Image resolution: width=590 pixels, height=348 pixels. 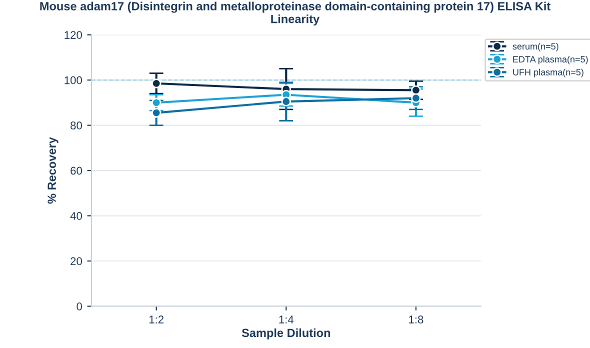 What do you see at coordinates (53, 170) in the screenshot?
I see `y-axis-title: % Recovery` at bounding box center [53, 170].